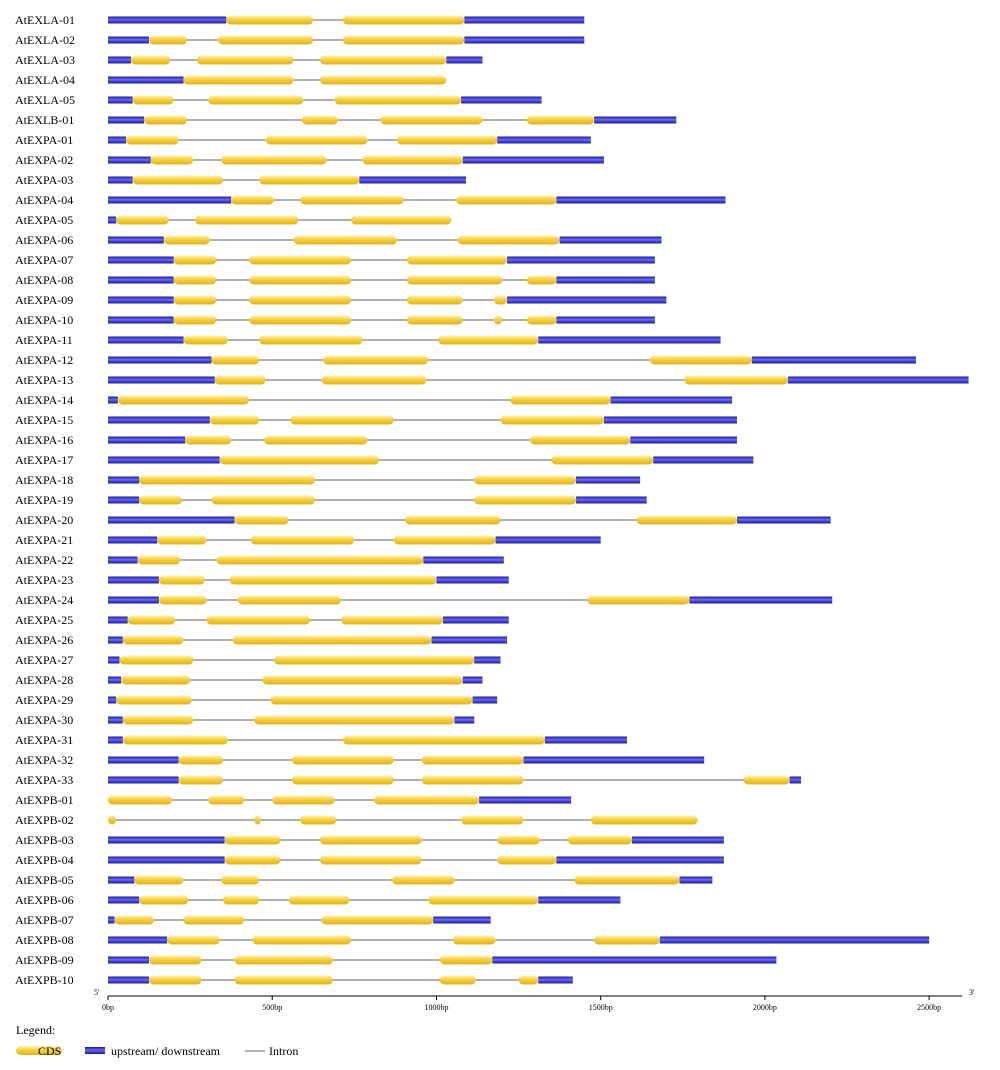 Image resolution: width=1000 pixels, height=1070 pixels. What do you see at coordinates (423, 520) in the screenshot?
I see `gene-row: AtEXPA-20` at bounding box center [423, 520].